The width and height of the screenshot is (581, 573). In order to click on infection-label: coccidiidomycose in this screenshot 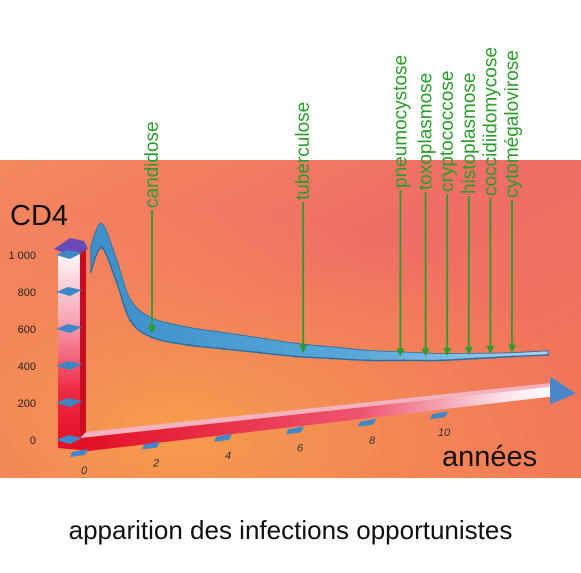, I will do `click(490, 121)`.